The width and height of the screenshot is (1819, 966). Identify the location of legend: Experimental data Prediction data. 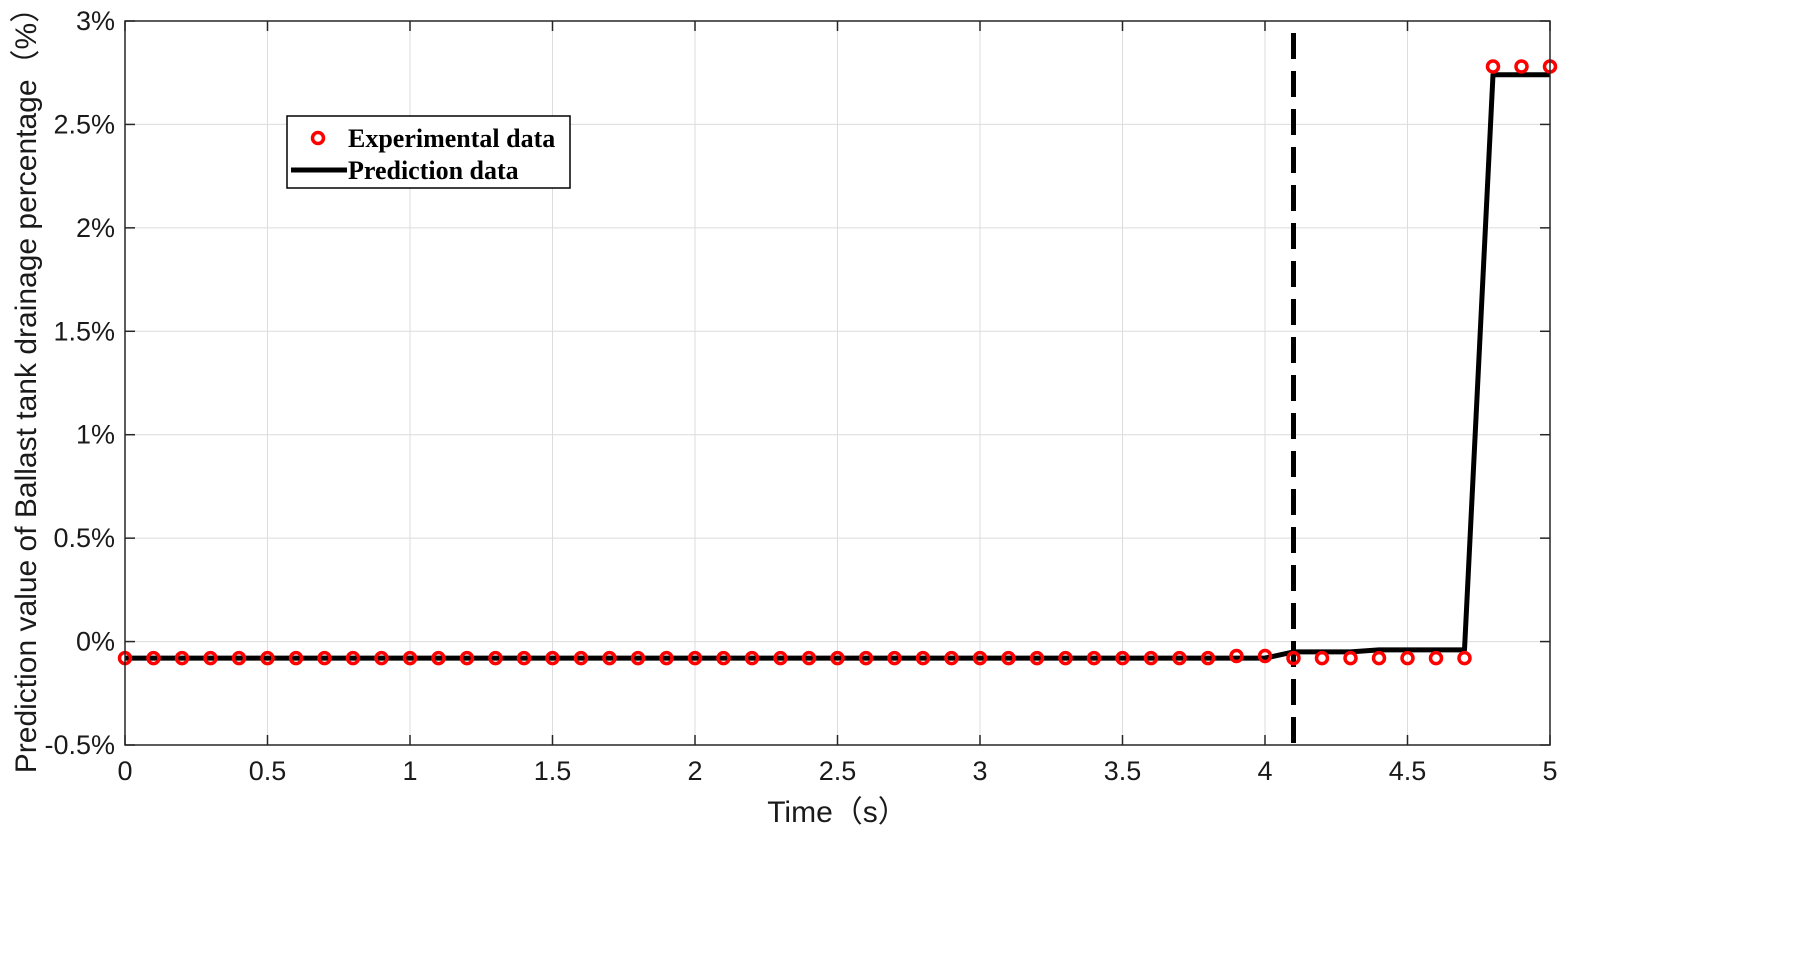
(428, 152).